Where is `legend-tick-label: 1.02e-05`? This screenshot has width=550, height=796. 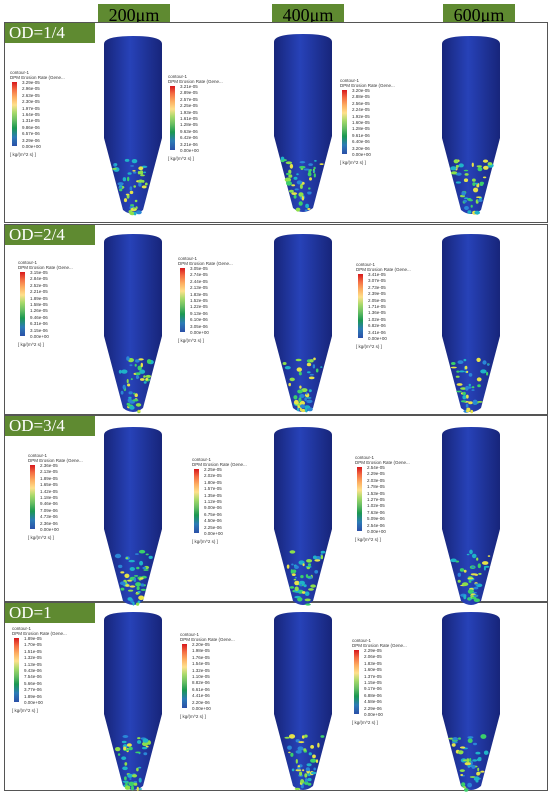
legend-tick-label: 1.02e-05 is located at coordinates (376, 506).